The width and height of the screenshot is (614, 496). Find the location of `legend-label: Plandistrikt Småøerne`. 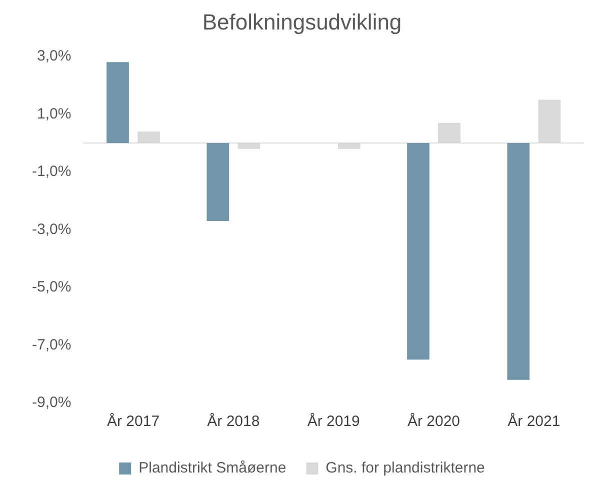

legend-label: Plandistrikt Småøerne is located at coordinates (212, 468).